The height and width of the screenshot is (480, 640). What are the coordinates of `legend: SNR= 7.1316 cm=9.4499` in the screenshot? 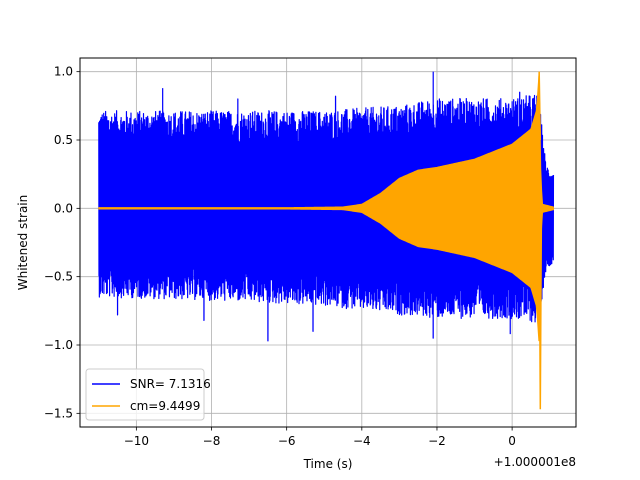 It's located at (148, 394).